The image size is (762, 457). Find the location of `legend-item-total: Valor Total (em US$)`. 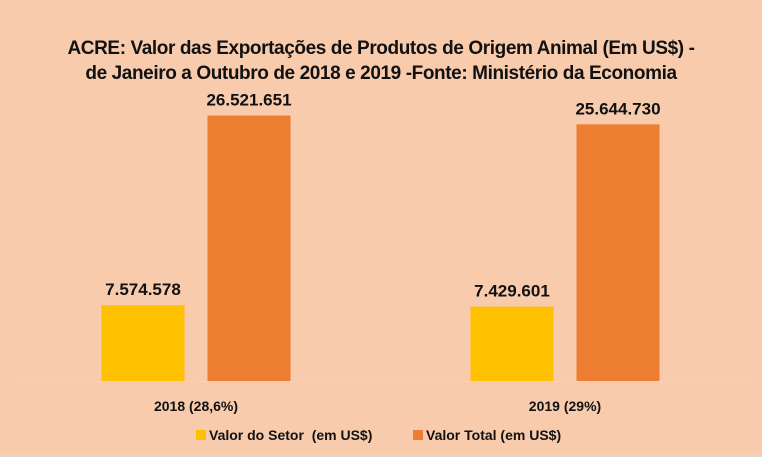

legend-item-total: Valor Total (em US$) is located at coordinates (487, 435).